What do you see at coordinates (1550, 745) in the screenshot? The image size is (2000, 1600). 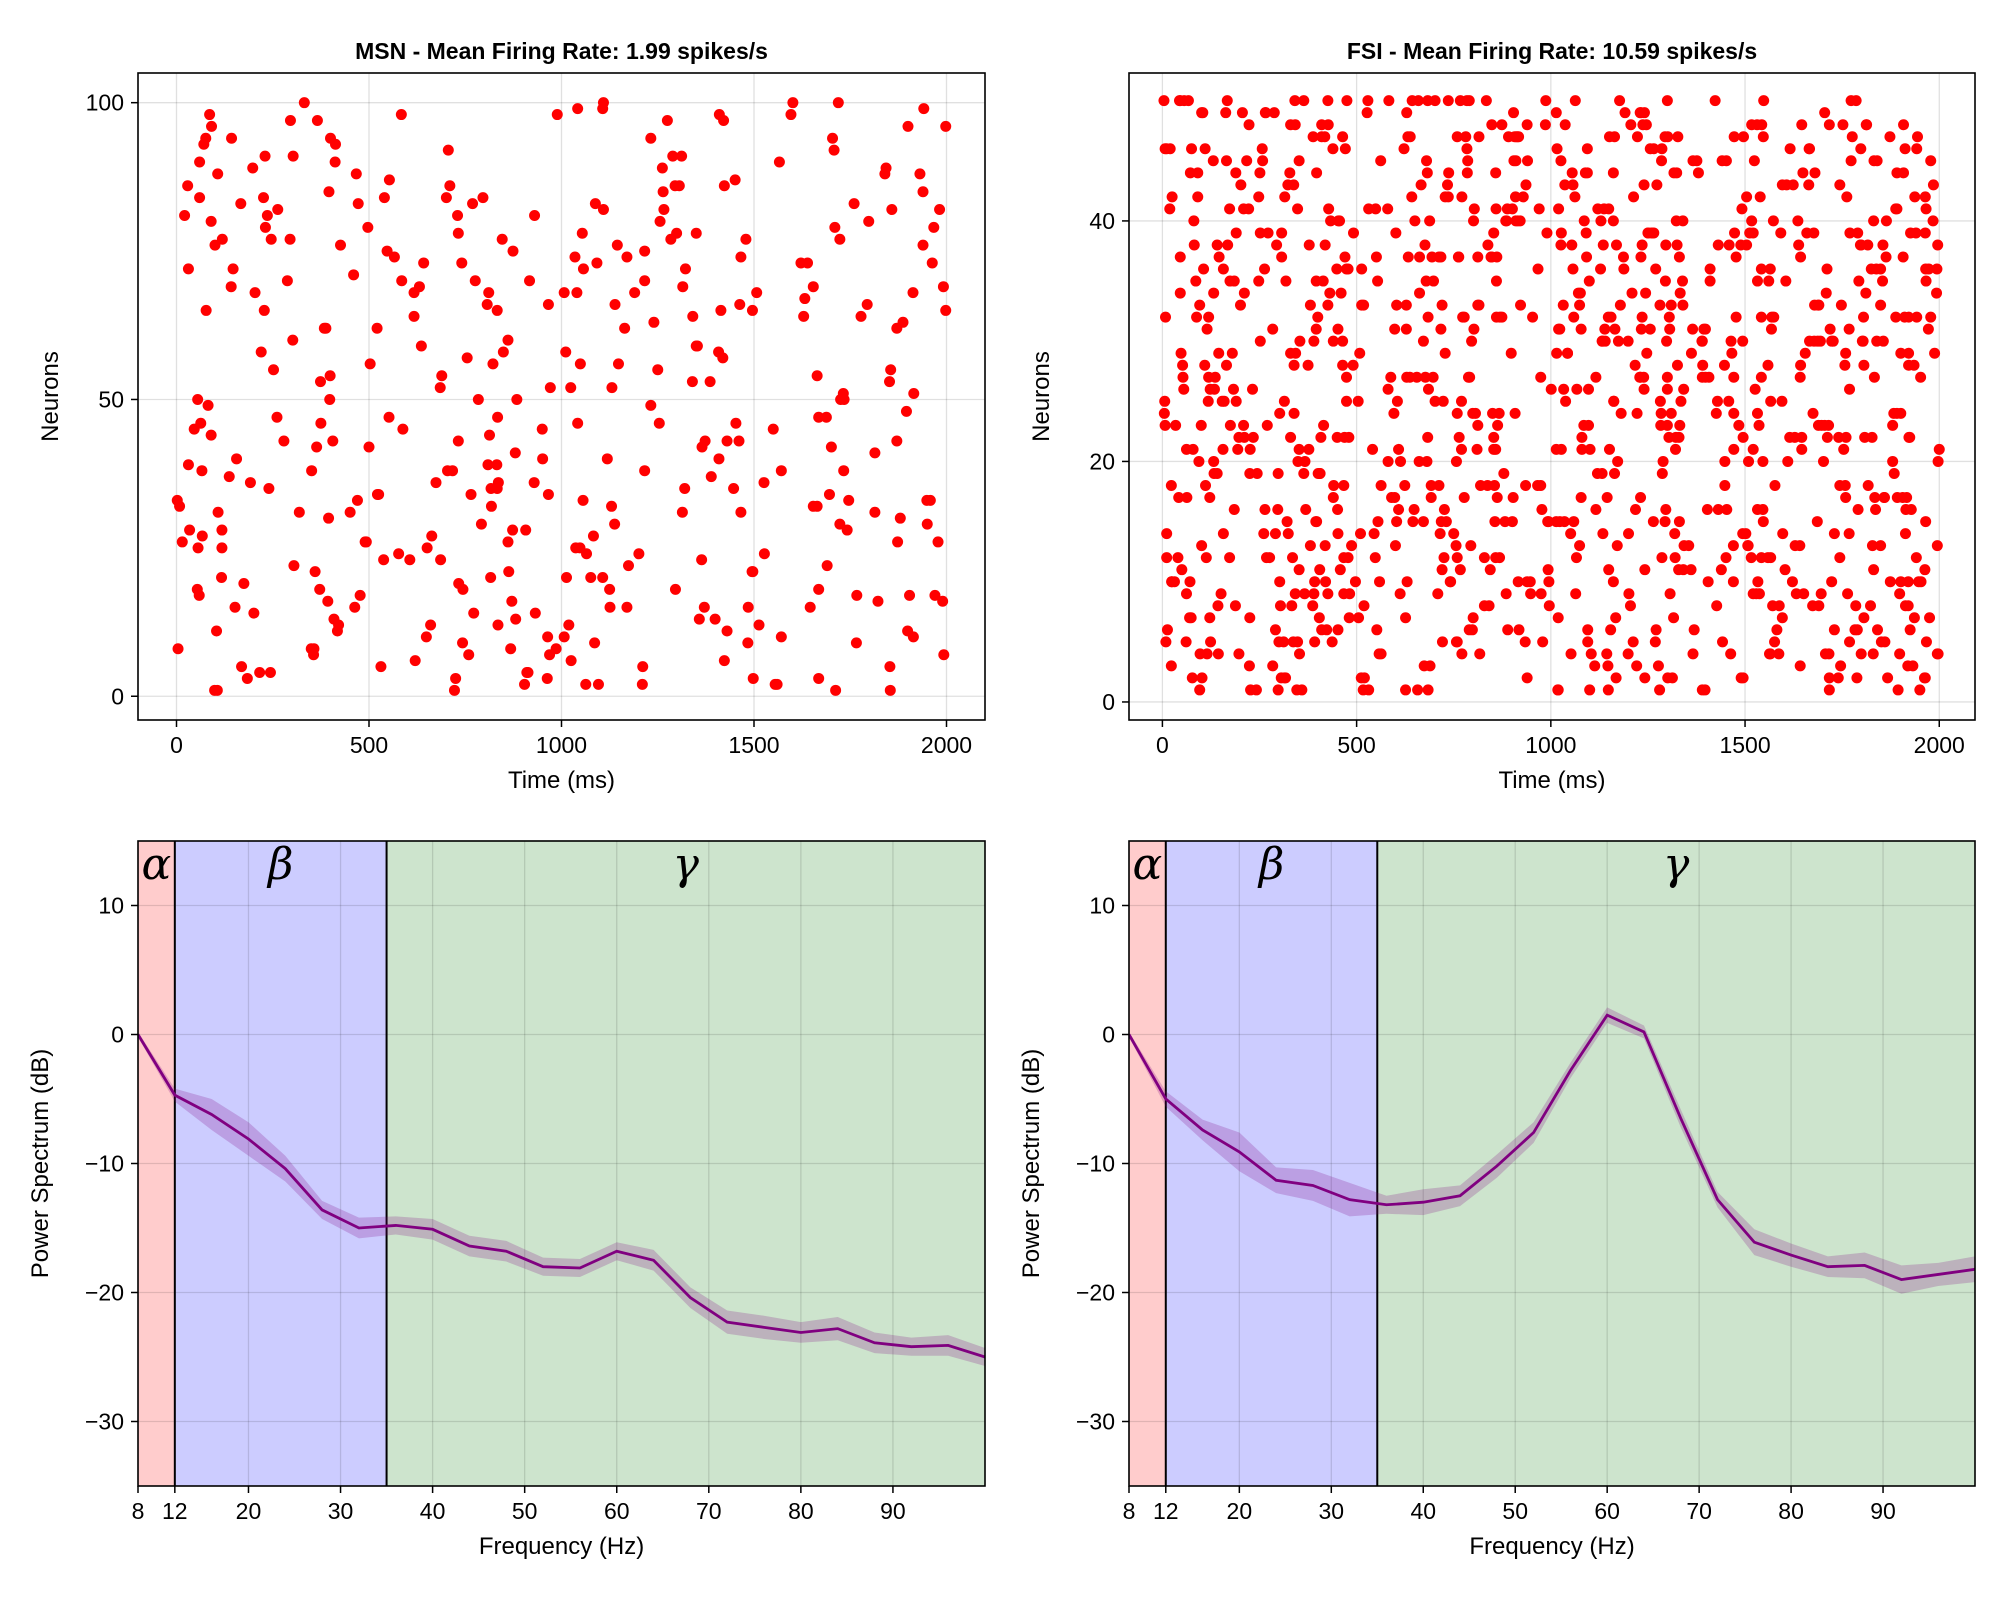 I see `x-tick-label: 1000` at bounding box center [1550, 745].